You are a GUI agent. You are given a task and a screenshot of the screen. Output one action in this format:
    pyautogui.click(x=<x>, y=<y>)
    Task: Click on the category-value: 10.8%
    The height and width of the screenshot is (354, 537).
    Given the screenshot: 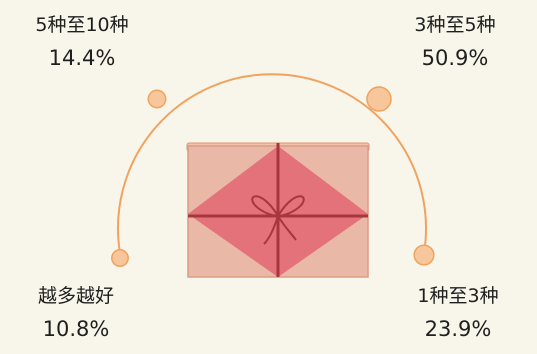 What is the action you would take?
    pyautogui.click(x=76, y=329)
    